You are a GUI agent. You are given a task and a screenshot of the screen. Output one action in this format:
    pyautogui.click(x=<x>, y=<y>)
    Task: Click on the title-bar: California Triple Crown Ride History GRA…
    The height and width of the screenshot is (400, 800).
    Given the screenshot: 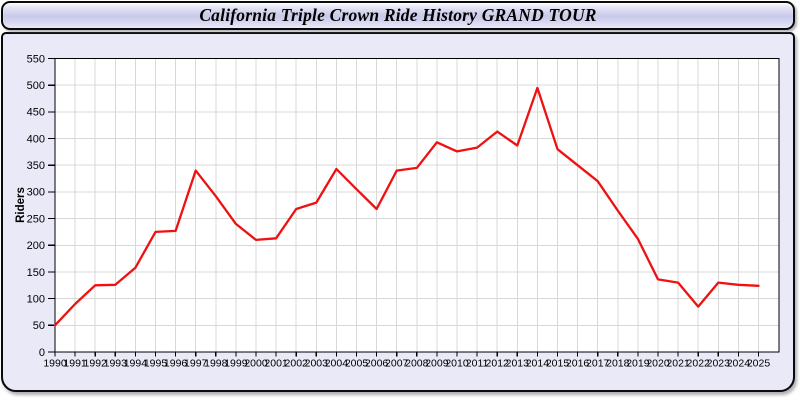 What is the action you would take?
    pyautogui.click(x=398, y=15)
    